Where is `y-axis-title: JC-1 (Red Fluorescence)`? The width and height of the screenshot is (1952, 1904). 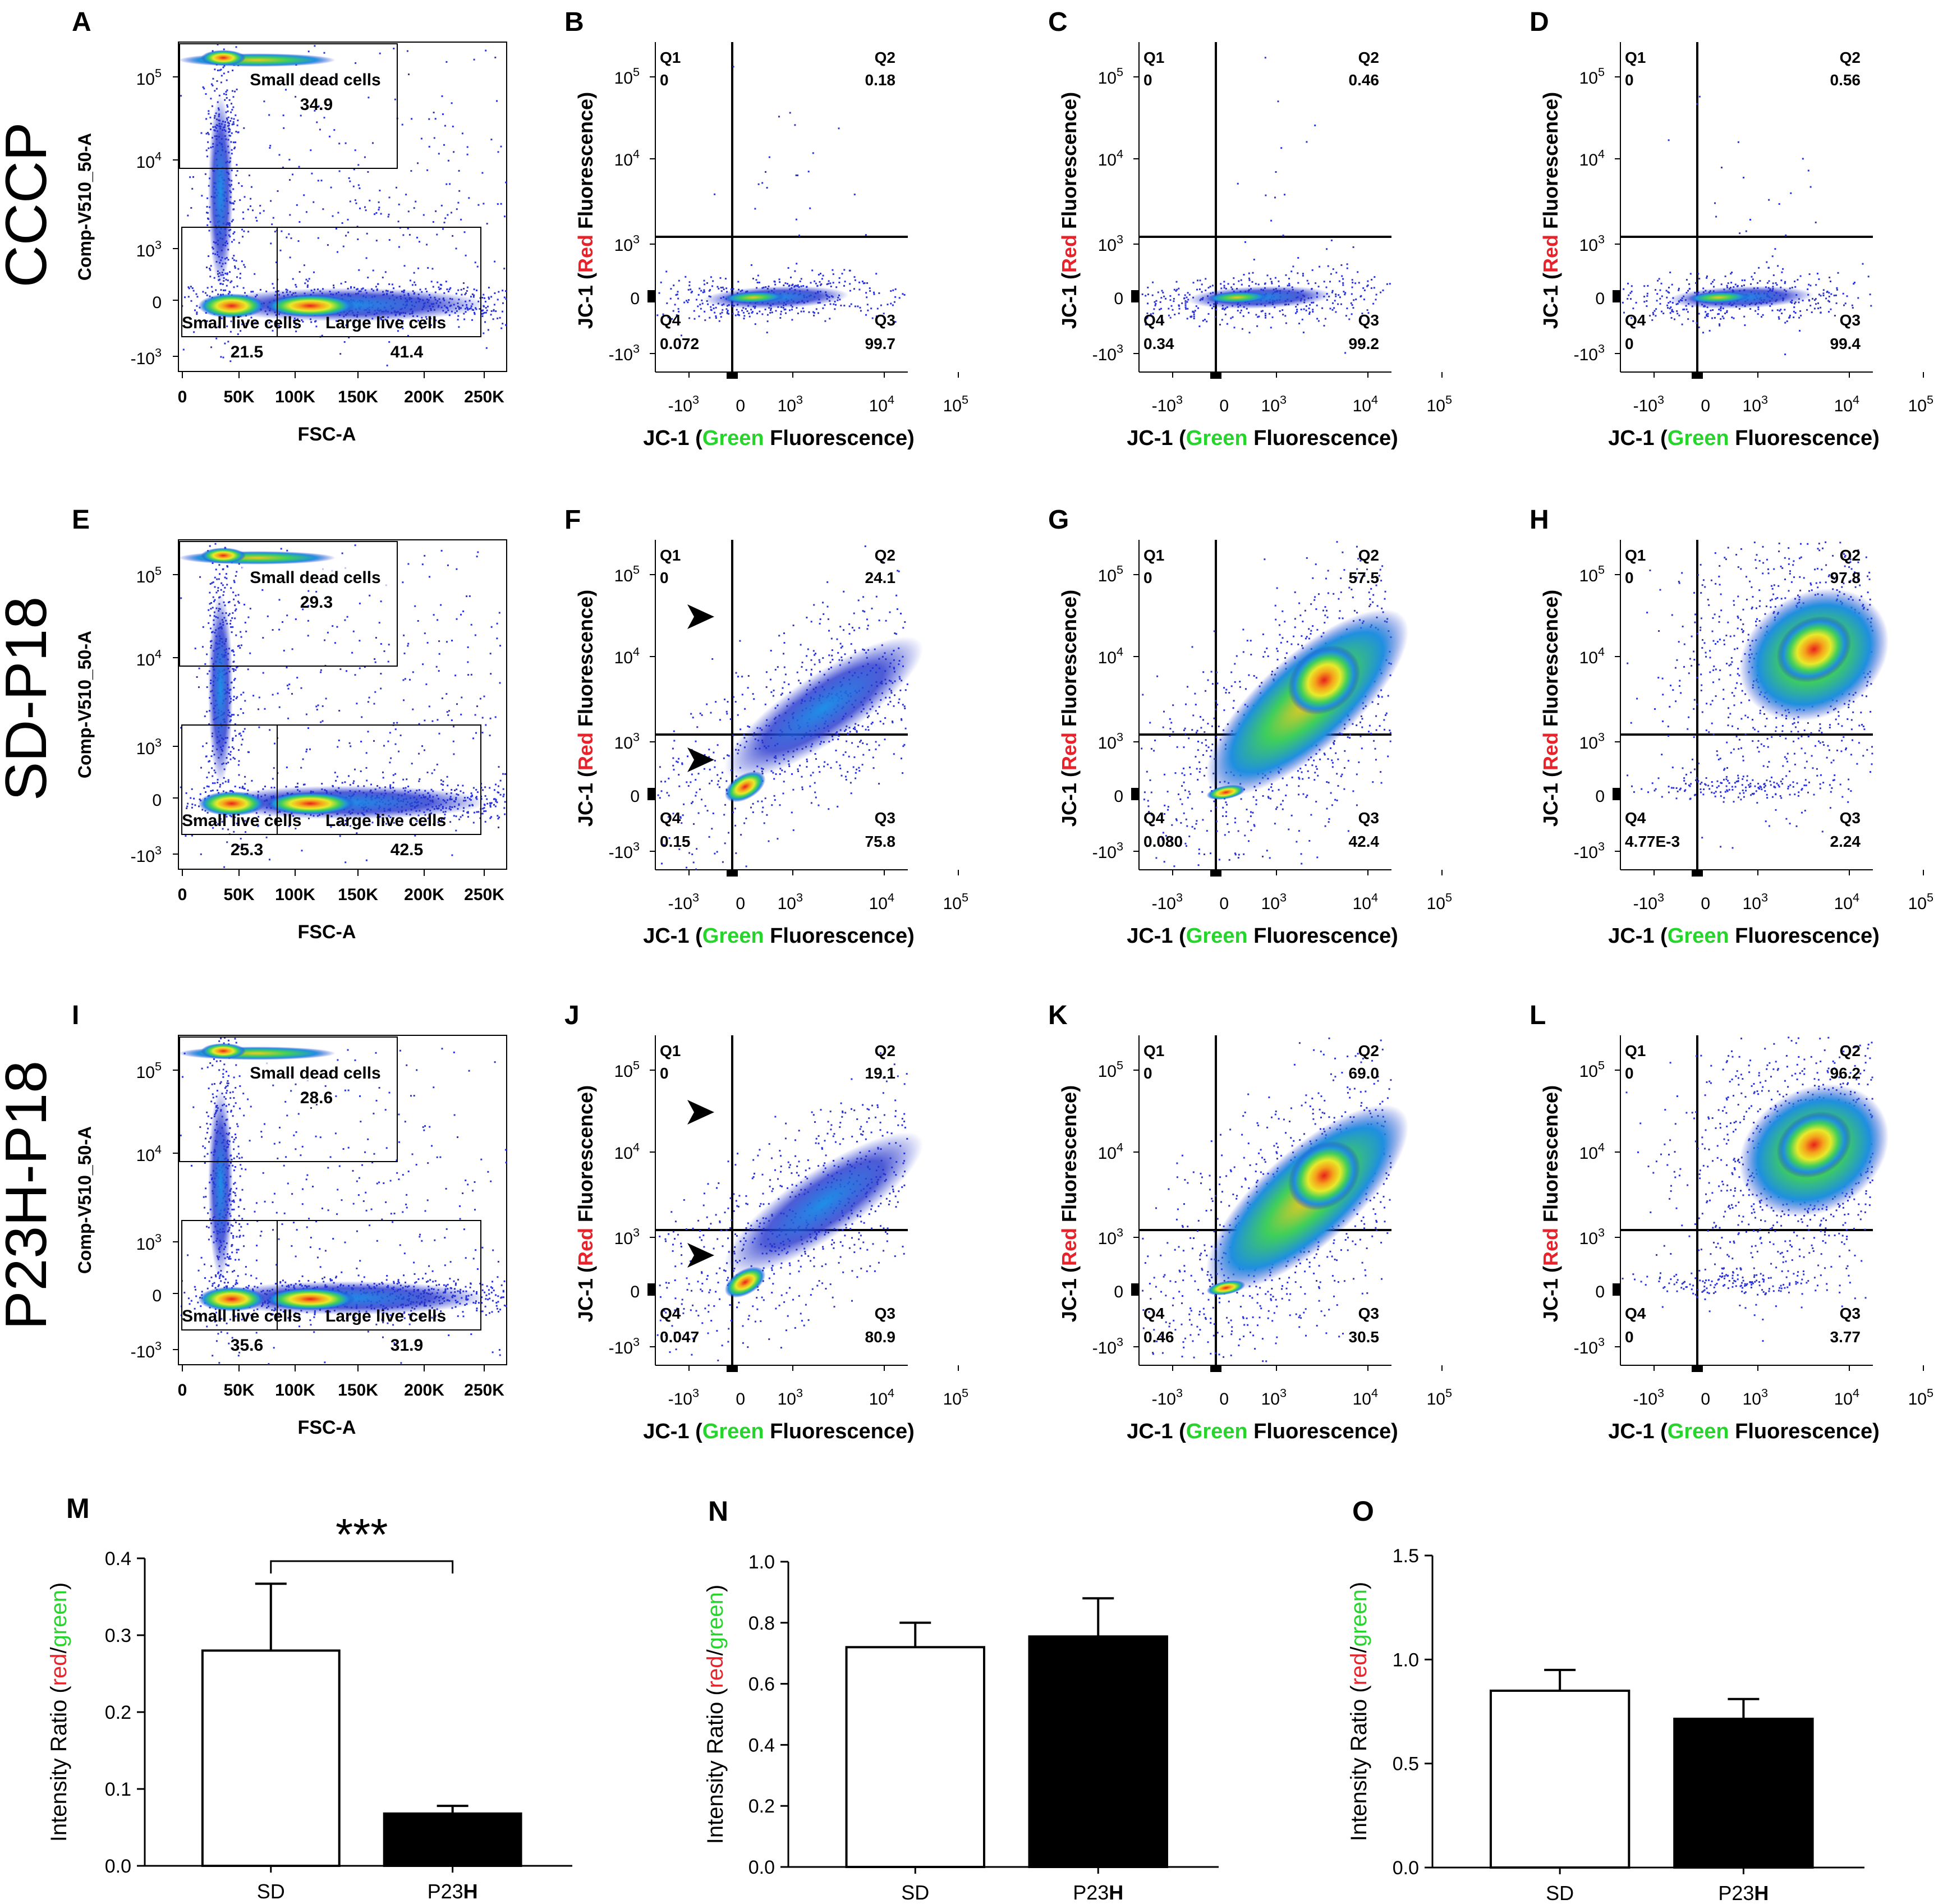
y-axis-title: JC-1 (Red Fluorescence) is located at coordinates (1069, 210).